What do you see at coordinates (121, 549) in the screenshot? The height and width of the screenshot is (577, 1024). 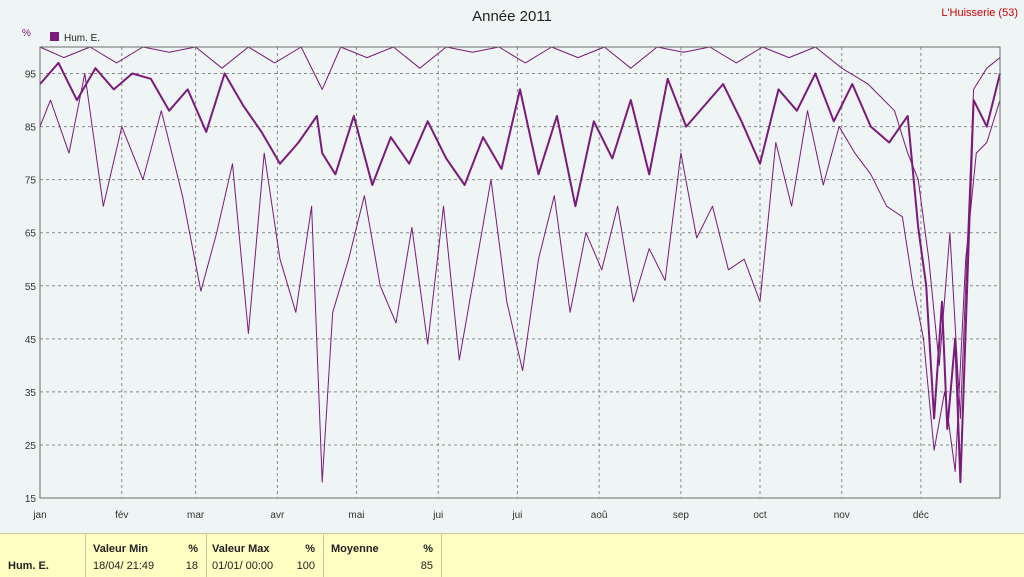 I see `min-header: Valeur Min` at bounding box center [121, 549].